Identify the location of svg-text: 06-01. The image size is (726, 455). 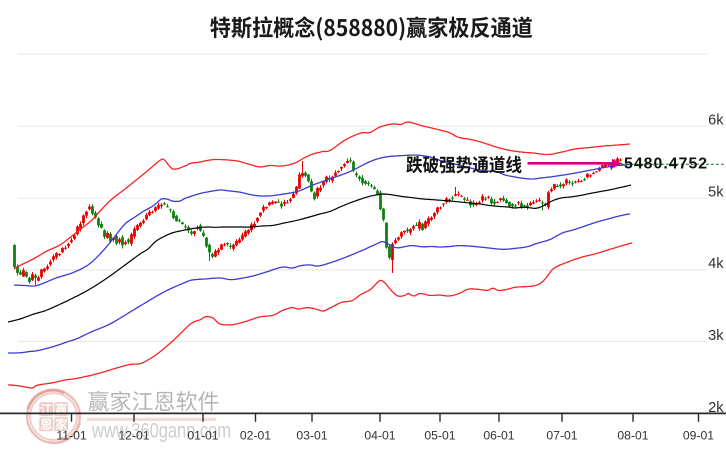
(498, 436).